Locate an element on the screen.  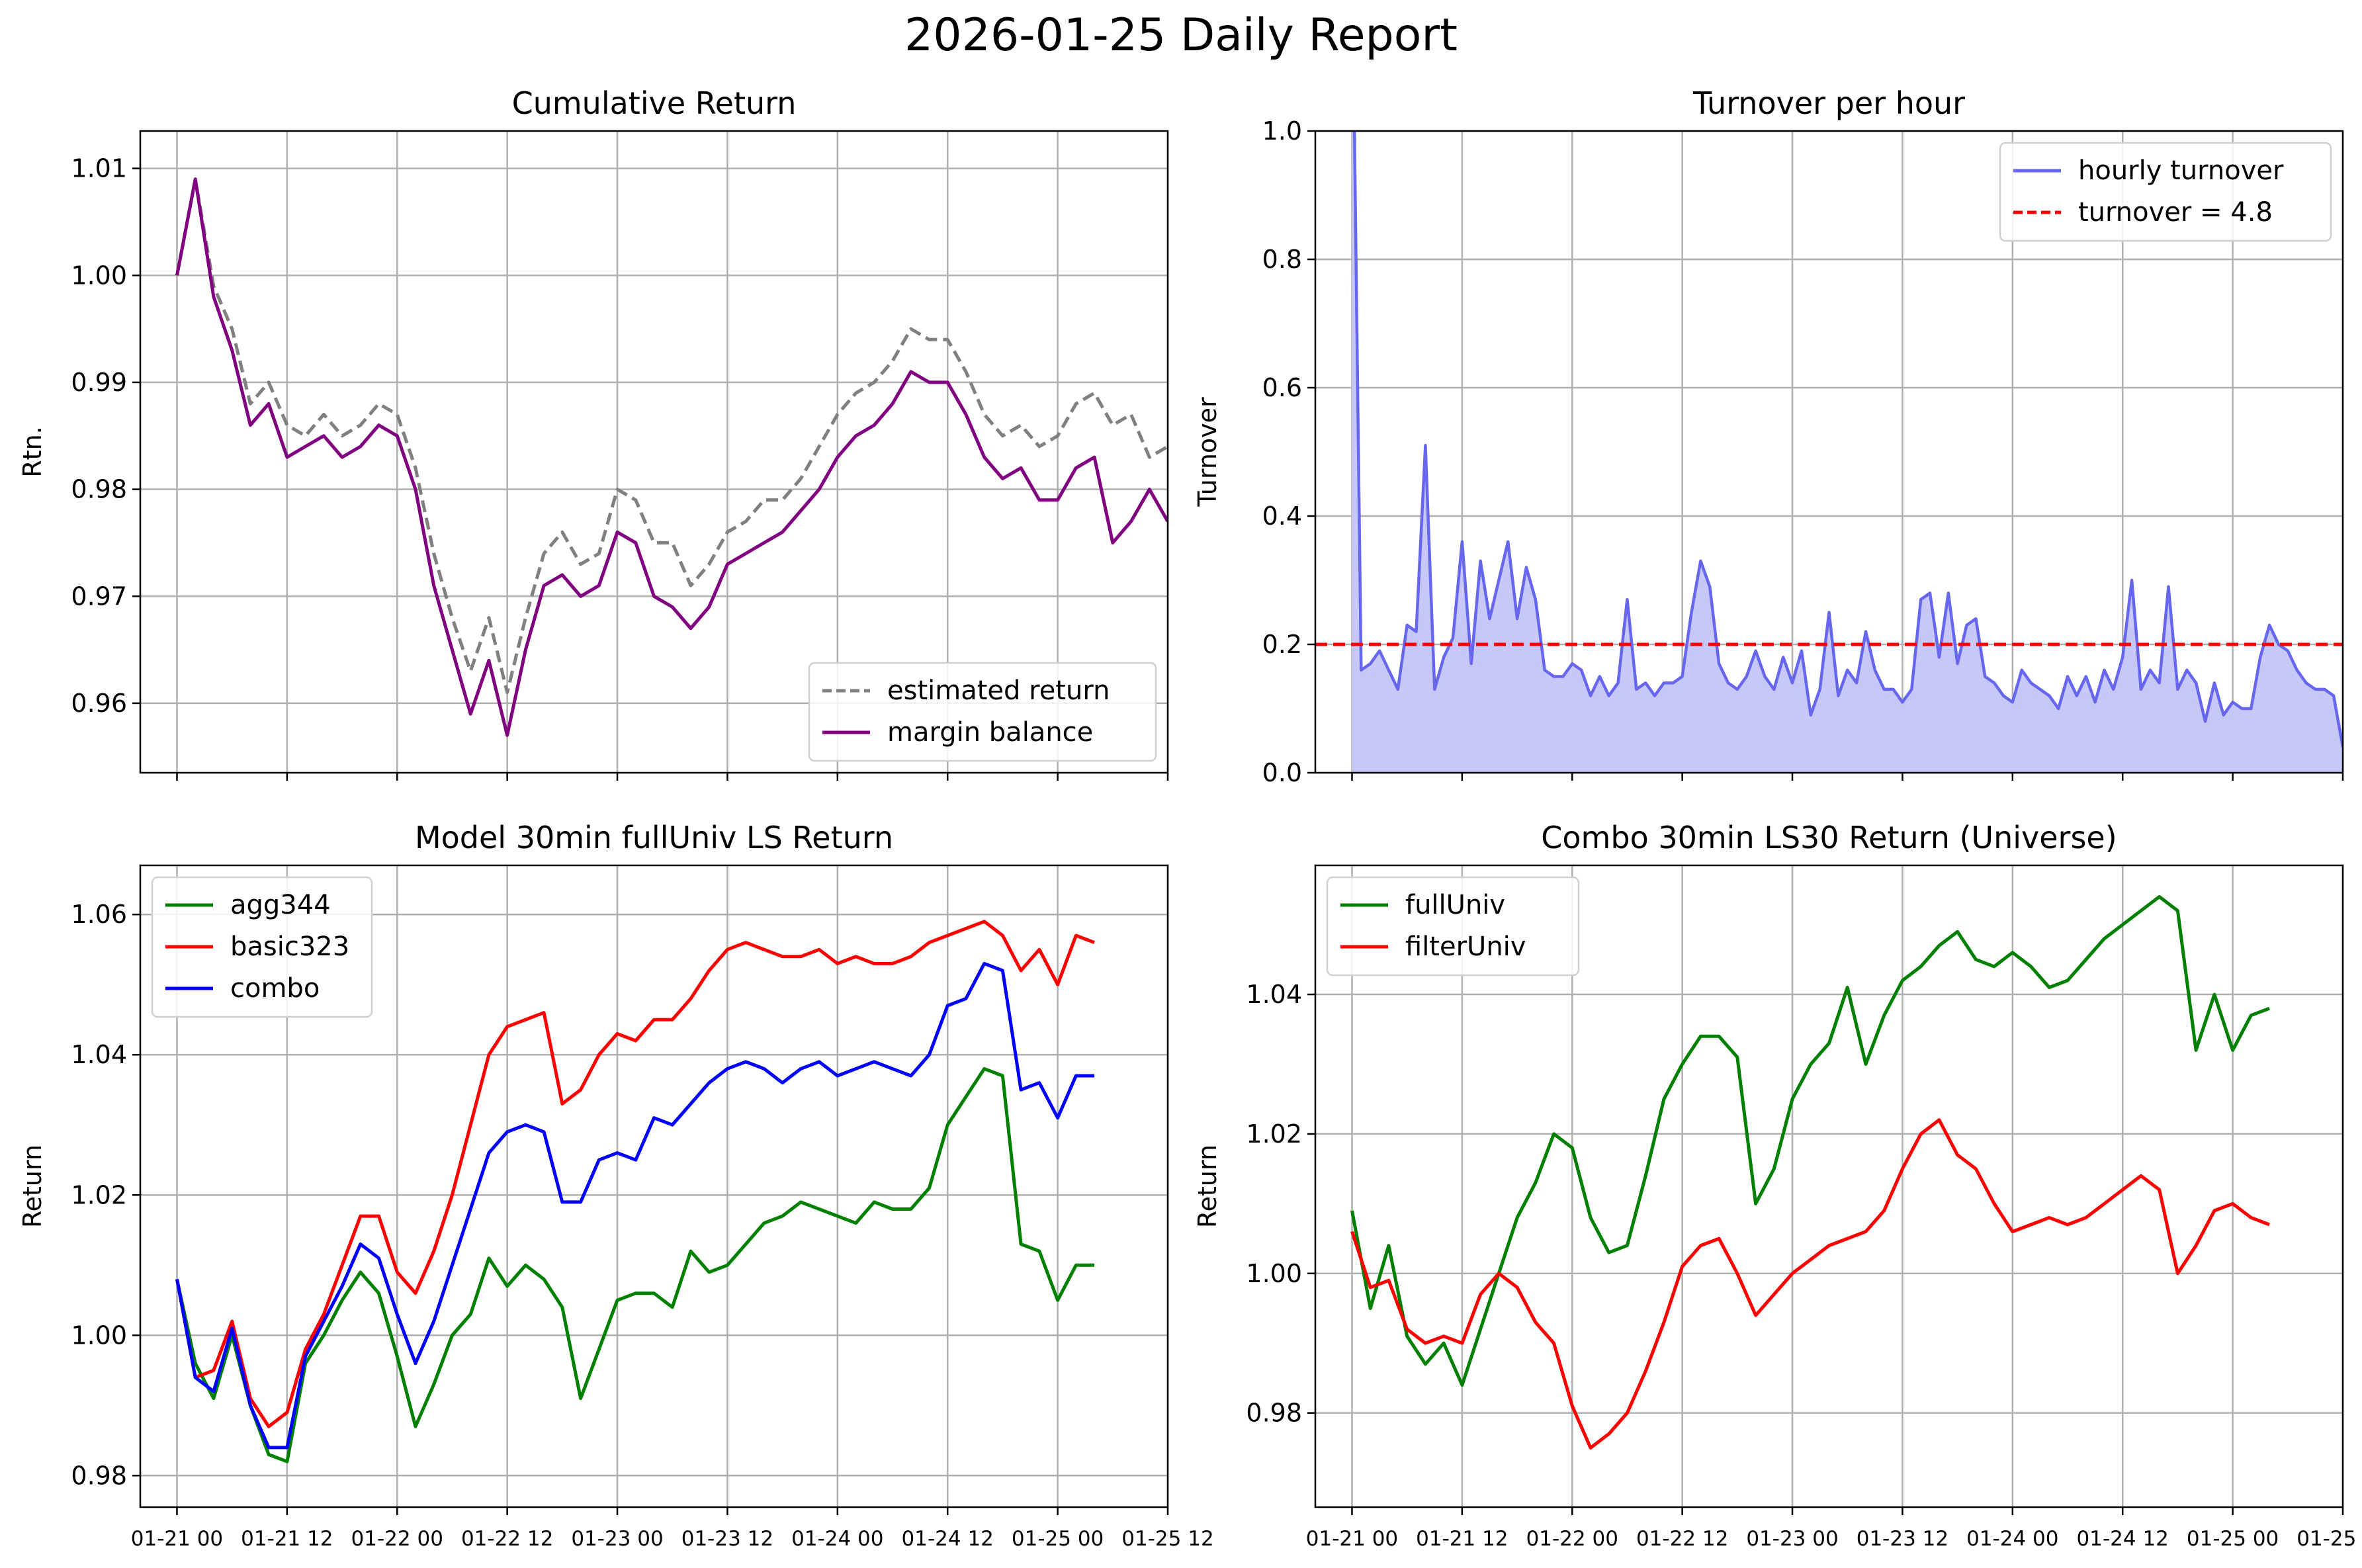
series-line-combo is located at coordinates (635, 1206).